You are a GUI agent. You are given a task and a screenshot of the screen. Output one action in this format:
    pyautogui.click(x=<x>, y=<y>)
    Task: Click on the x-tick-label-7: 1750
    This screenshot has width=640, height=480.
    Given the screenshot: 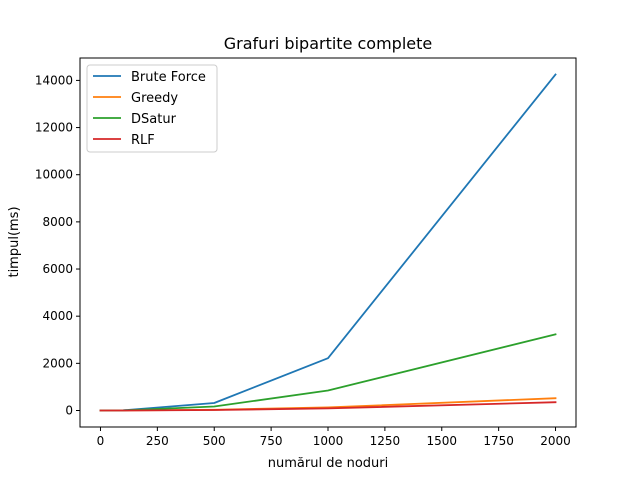 What is the action you would take?
    pyautogui.click(x=498, y=441)
    